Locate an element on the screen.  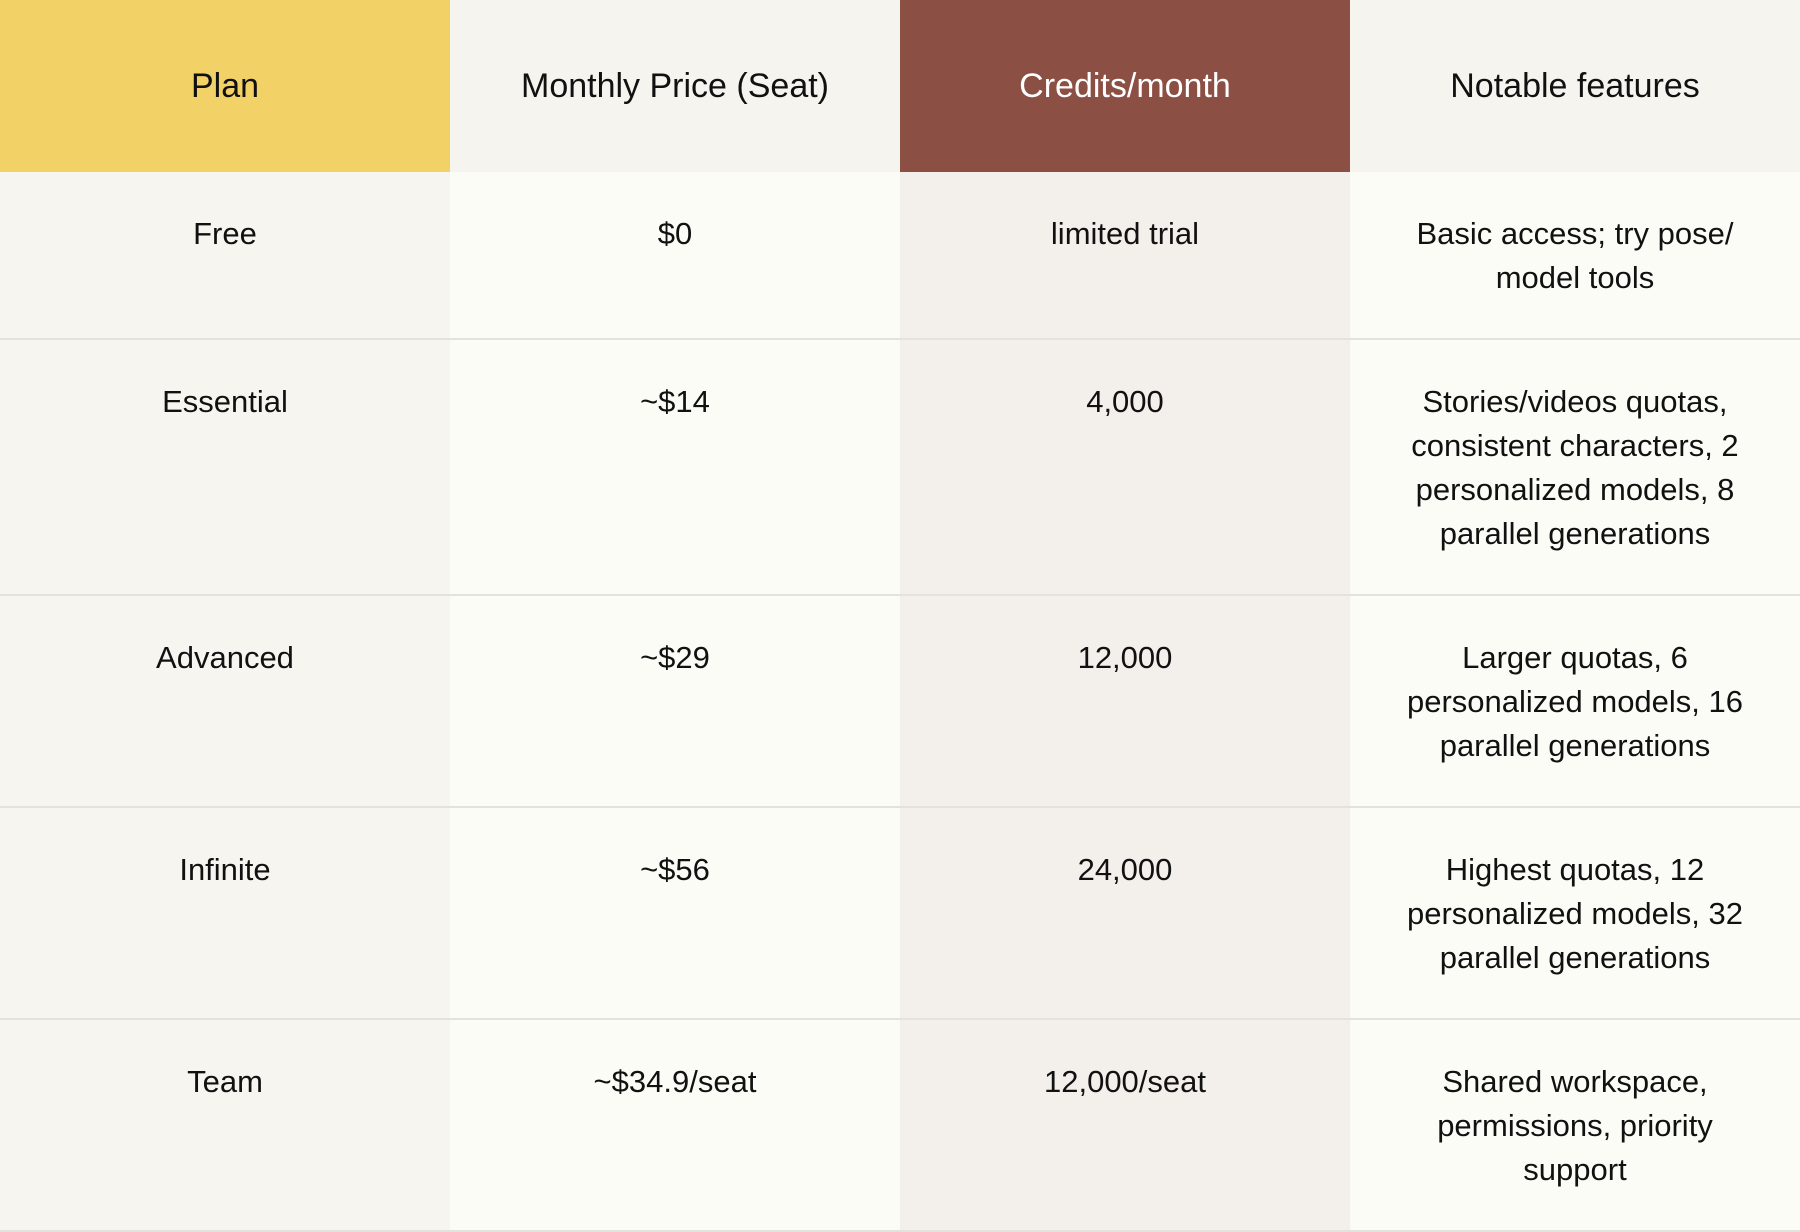
plan-cell: Essential is located at coordinates (225, 467).